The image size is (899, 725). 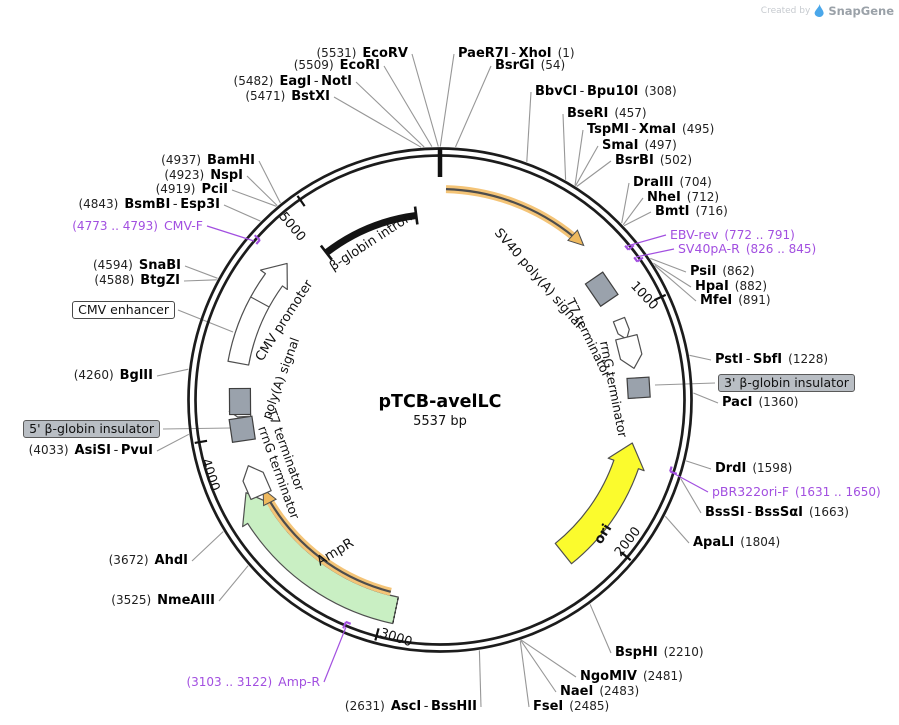 I want to click on pos: (704), so click(x=692, y=182).